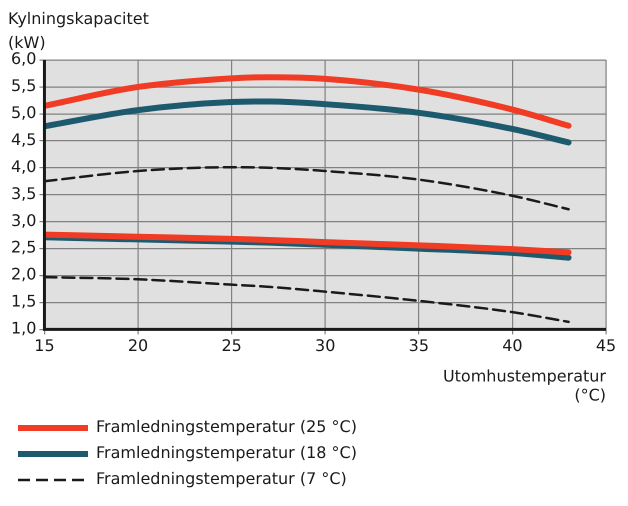 This screenshot has width=628, height=506. Describe the element at coordinates (44, 346) in the screenshot. I see `x-tick-label: 15` at that location.